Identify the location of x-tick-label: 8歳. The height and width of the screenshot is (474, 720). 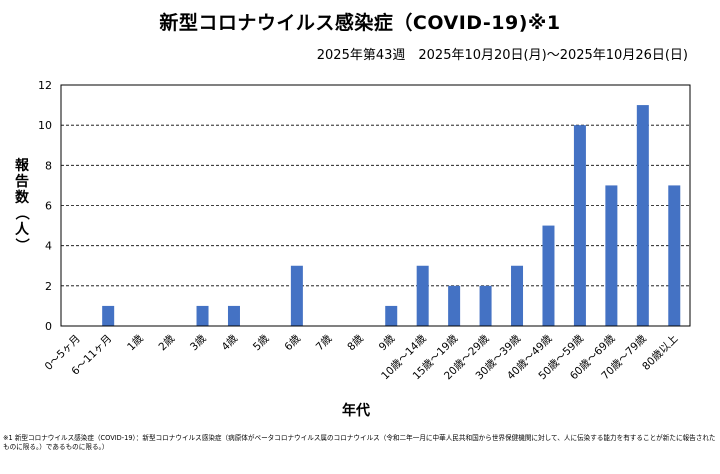
(355, 342).